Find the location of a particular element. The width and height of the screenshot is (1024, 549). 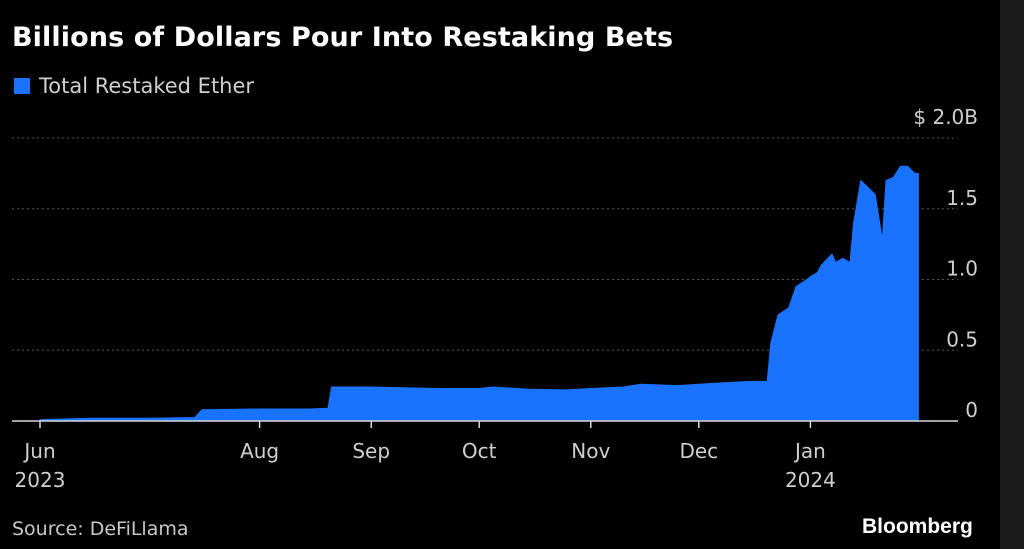

source-note: Source: DeFiLlama is located at coordinates (100, 529).